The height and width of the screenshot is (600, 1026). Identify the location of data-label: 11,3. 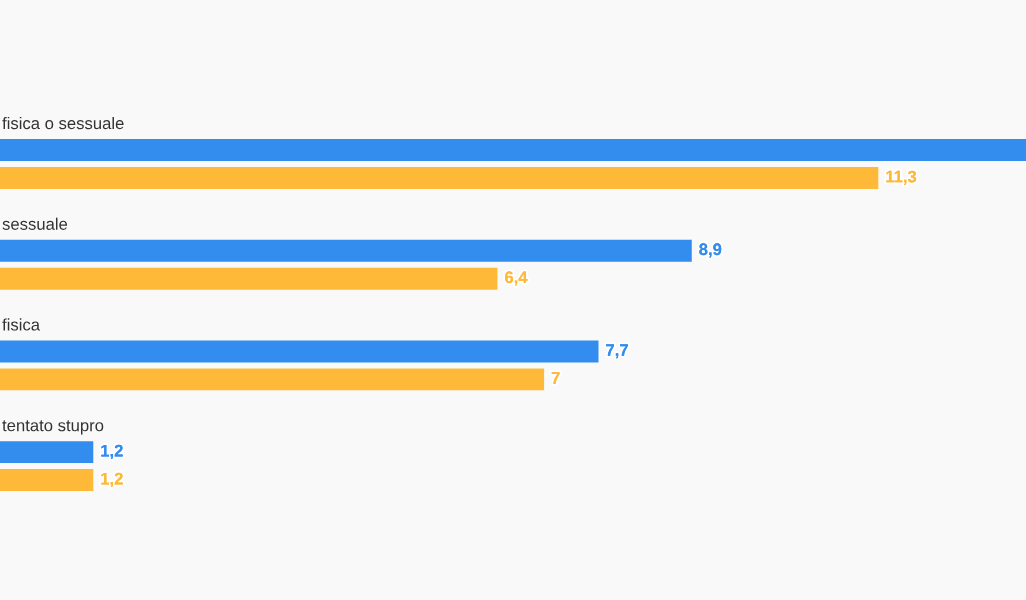
(901, 177).